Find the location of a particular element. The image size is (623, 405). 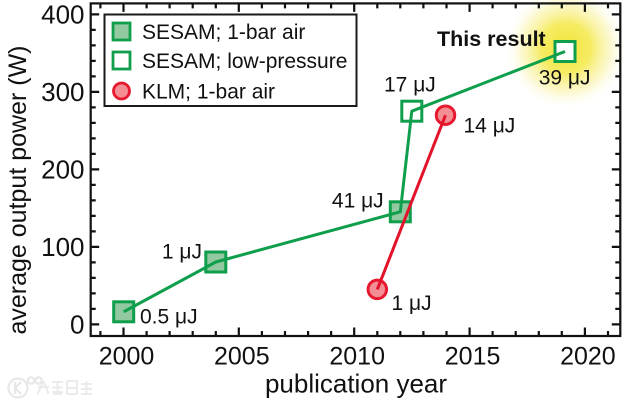

svg-text: 200 is located at coordinates (62, 170).